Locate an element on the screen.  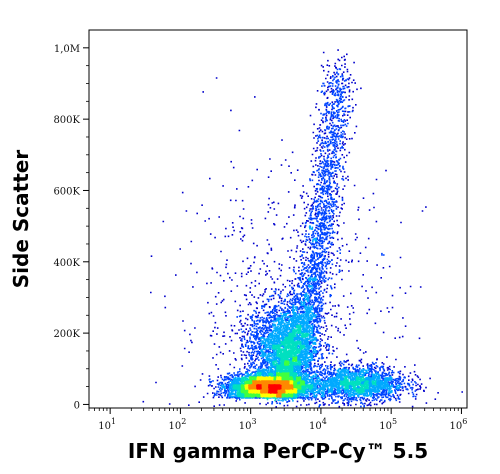
x-tick-label: 10⁵ is located at coordinates (388, 424).